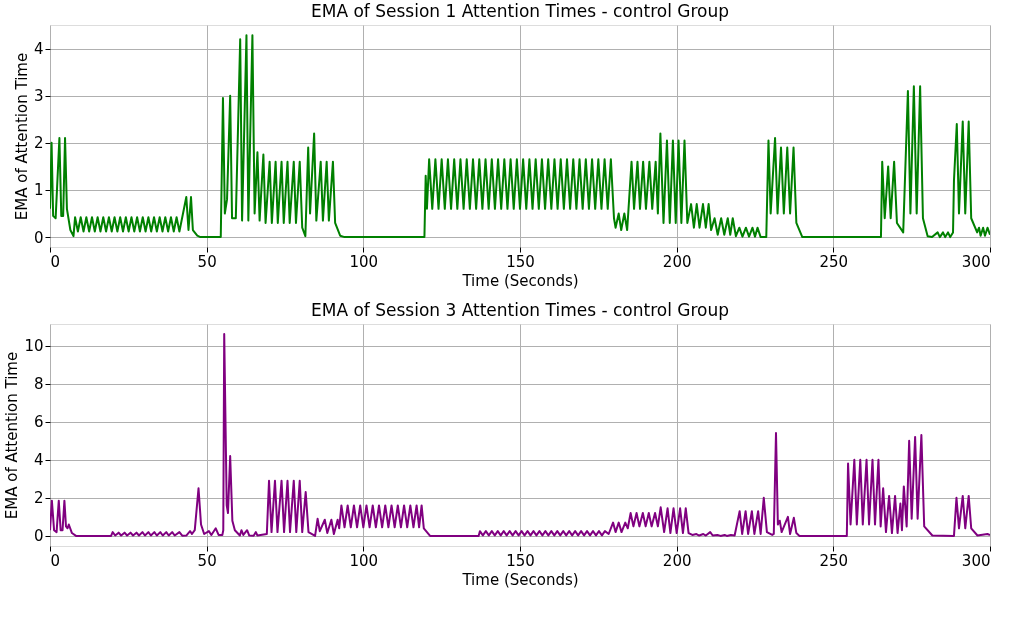  I want to click on chart-title: EMA of Session 1 Attention Times - control Group, so click(520, 11).